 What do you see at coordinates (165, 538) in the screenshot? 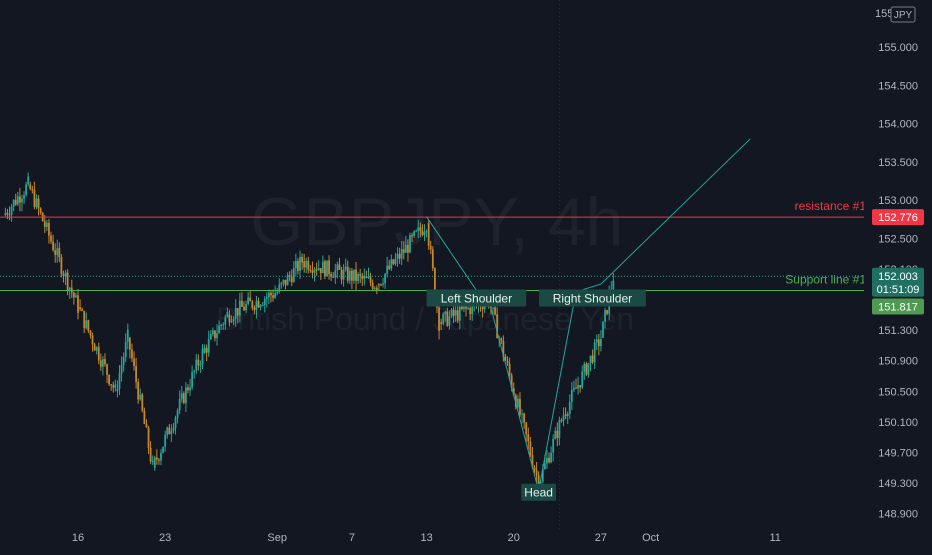
I see `time-tick-label: 23` at bounding box center [165, 538].